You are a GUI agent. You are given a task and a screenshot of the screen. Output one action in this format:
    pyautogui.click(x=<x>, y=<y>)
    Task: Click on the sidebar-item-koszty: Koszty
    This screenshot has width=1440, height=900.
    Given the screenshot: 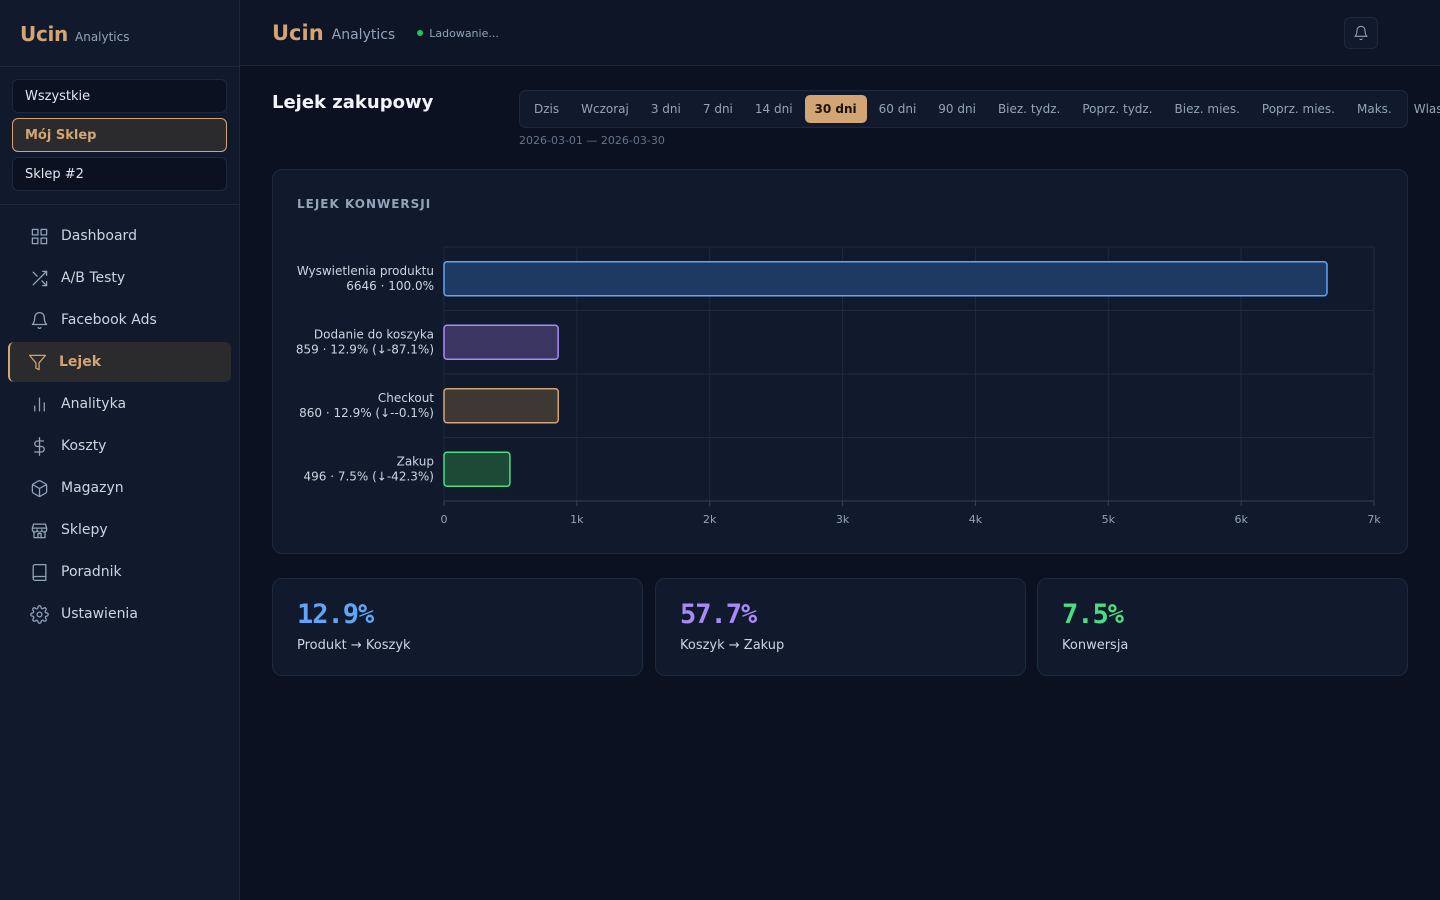 What is the action you would take?
    pyautogui.click(x=119, y=446)
    